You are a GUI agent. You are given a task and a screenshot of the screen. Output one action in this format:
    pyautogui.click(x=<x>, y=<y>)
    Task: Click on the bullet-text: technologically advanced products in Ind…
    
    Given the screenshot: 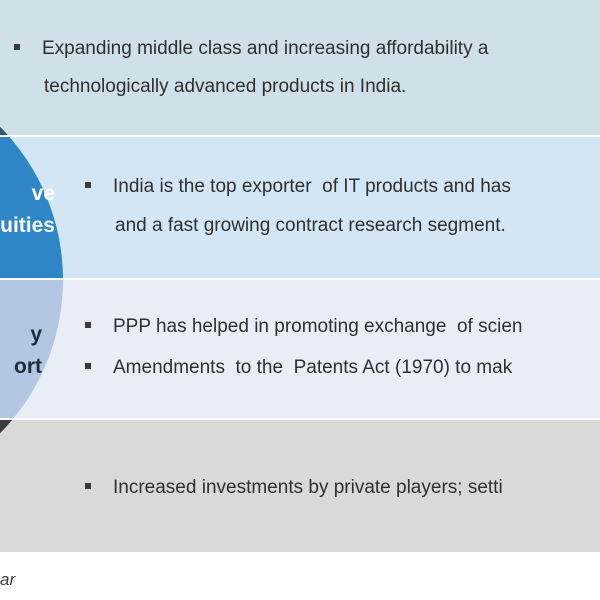 What is the action you would take?
    pyautogui.click(x=225, y=86)
    